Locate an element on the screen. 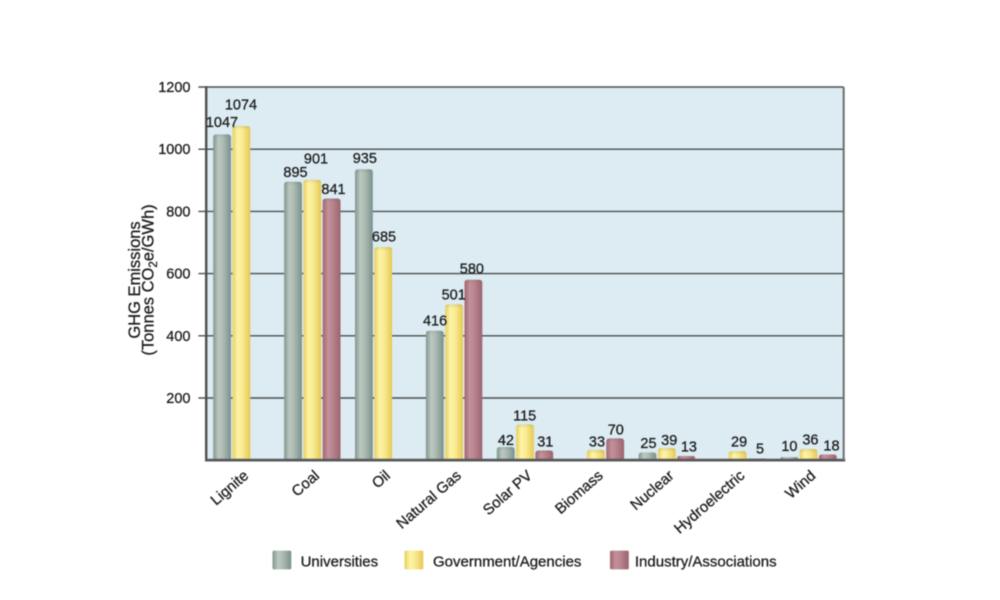  svg-text: 115 is located at coordinates (524, 416).